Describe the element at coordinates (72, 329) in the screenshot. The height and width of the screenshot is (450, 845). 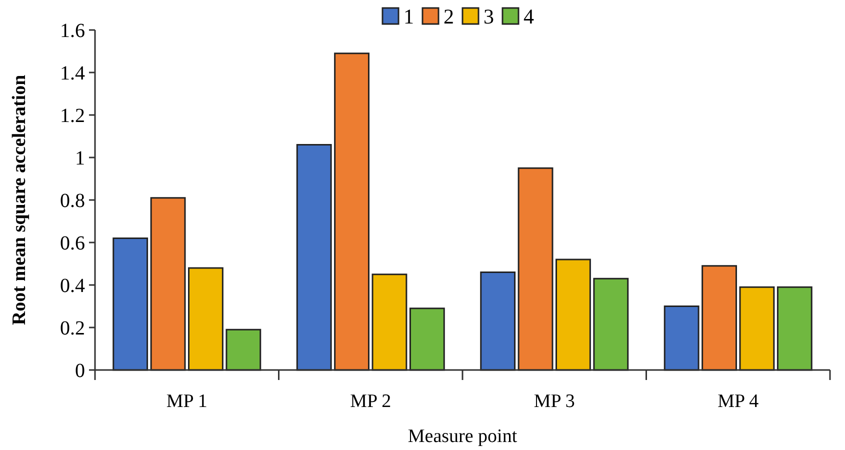
I see `y-tick-label: 0.2` at that location.